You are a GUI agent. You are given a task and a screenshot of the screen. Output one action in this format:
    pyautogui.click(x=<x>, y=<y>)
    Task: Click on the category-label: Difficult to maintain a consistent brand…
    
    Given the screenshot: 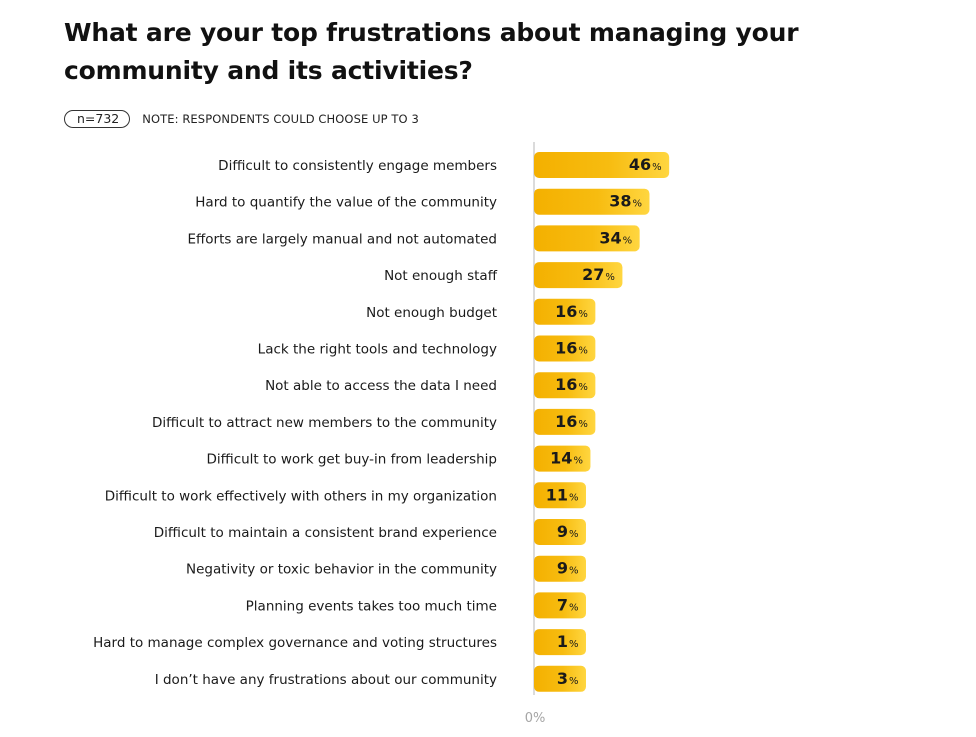 What is the action you would take?
    pyautogui.click(x=325, y=533)
    